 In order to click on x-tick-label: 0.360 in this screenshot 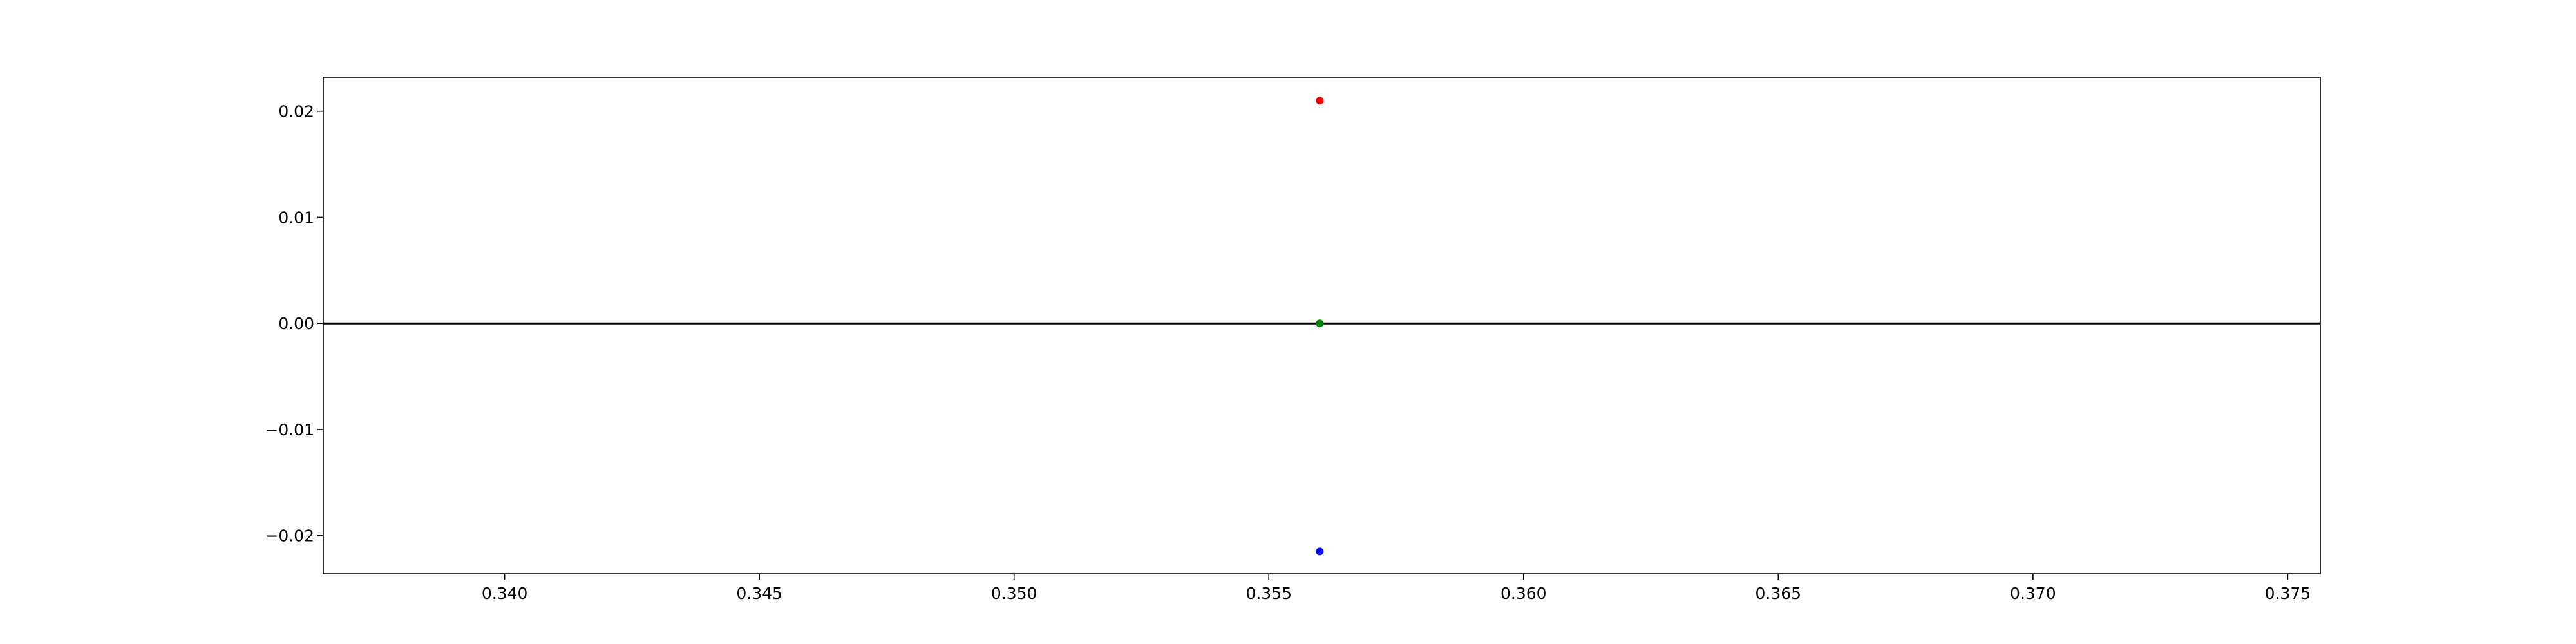, I will do `click(1524, 593)`.